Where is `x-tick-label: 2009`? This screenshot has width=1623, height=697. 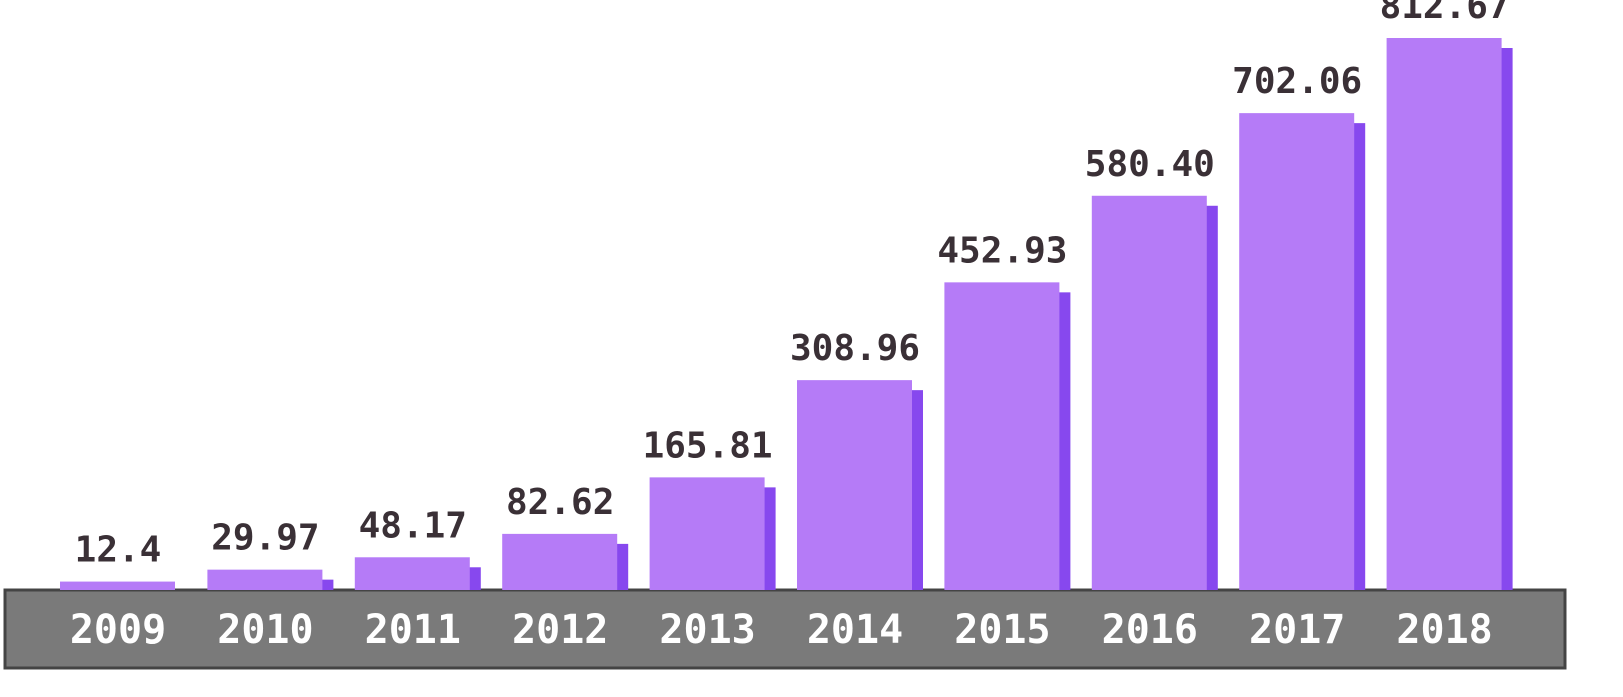 x-tick-label: 2009 is located at coordinates (118, 630).